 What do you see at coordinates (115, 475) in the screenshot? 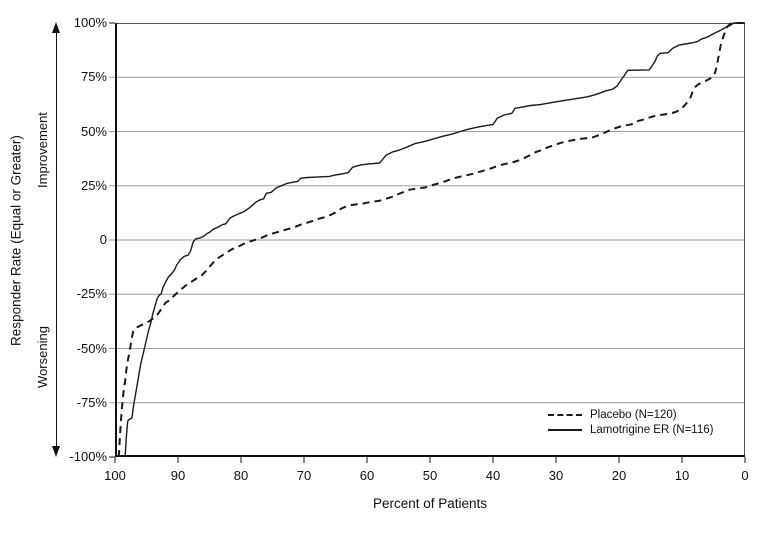
I see `x-tick-label: 100` at bounding box center [115, 475].